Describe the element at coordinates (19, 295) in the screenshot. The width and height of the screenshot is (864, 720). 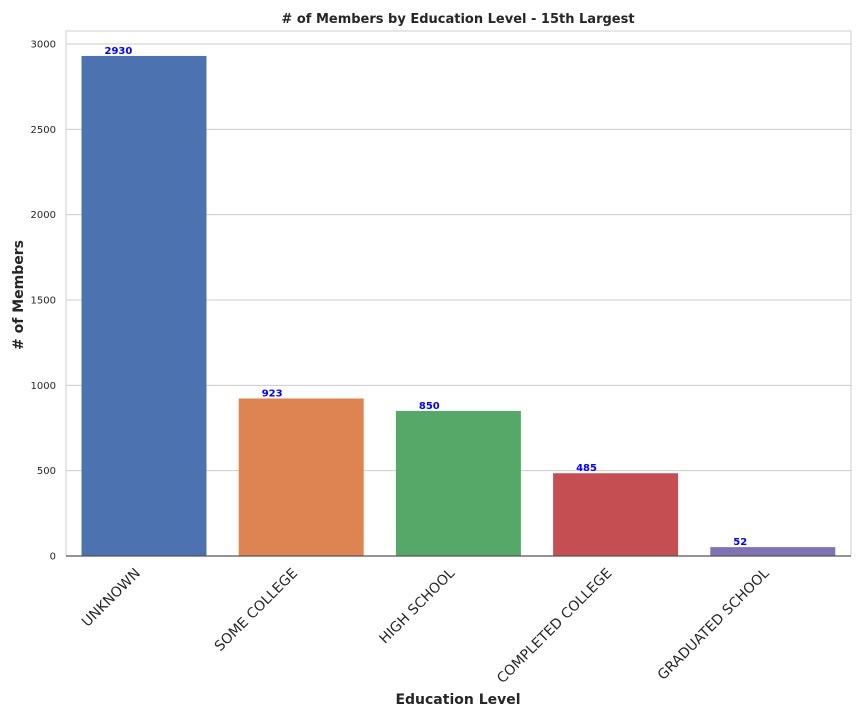
I see `y-axis-label: # of Members` at that location.